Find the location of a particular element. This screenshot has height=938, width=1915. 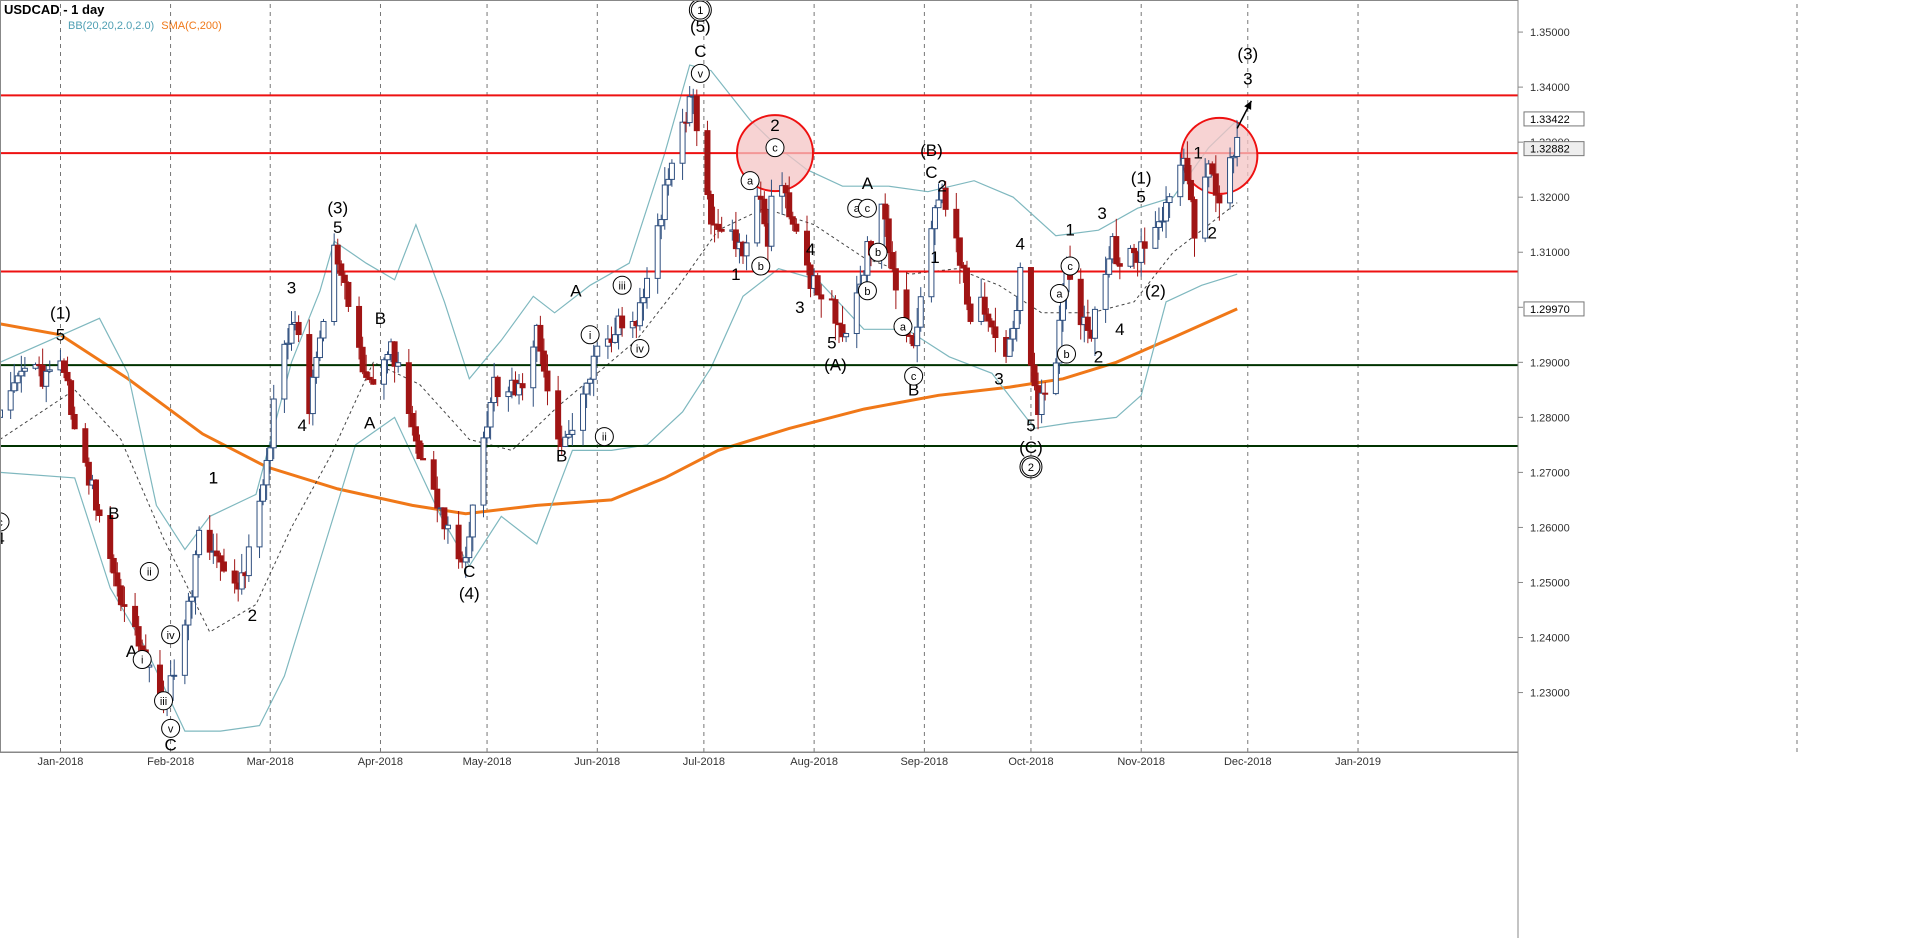

wave-label: (B) is located at coordinates (931, 150).